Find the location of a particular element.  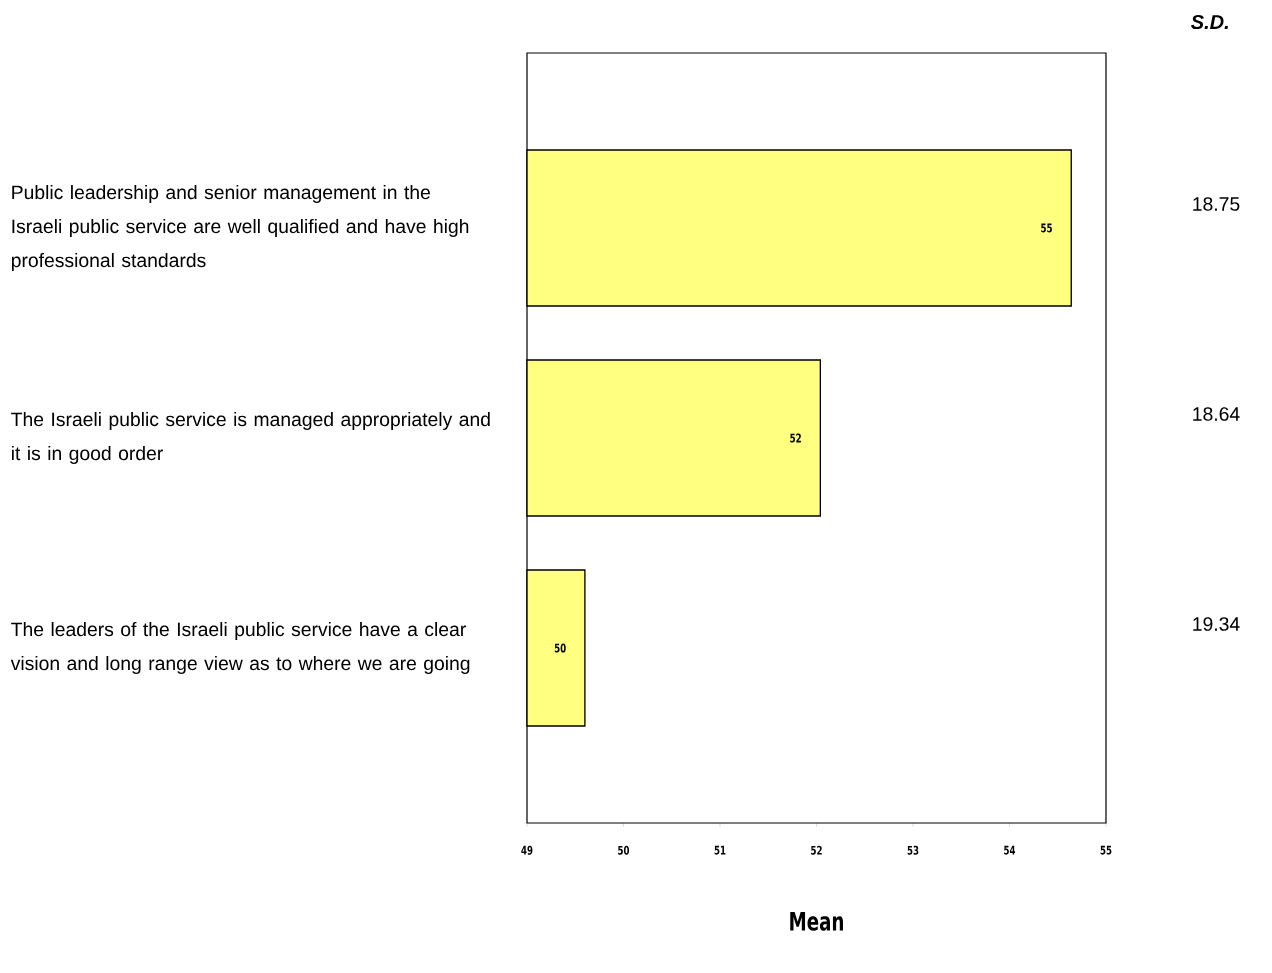

x-tick-label: 52 is located at coordinates (816, 850).